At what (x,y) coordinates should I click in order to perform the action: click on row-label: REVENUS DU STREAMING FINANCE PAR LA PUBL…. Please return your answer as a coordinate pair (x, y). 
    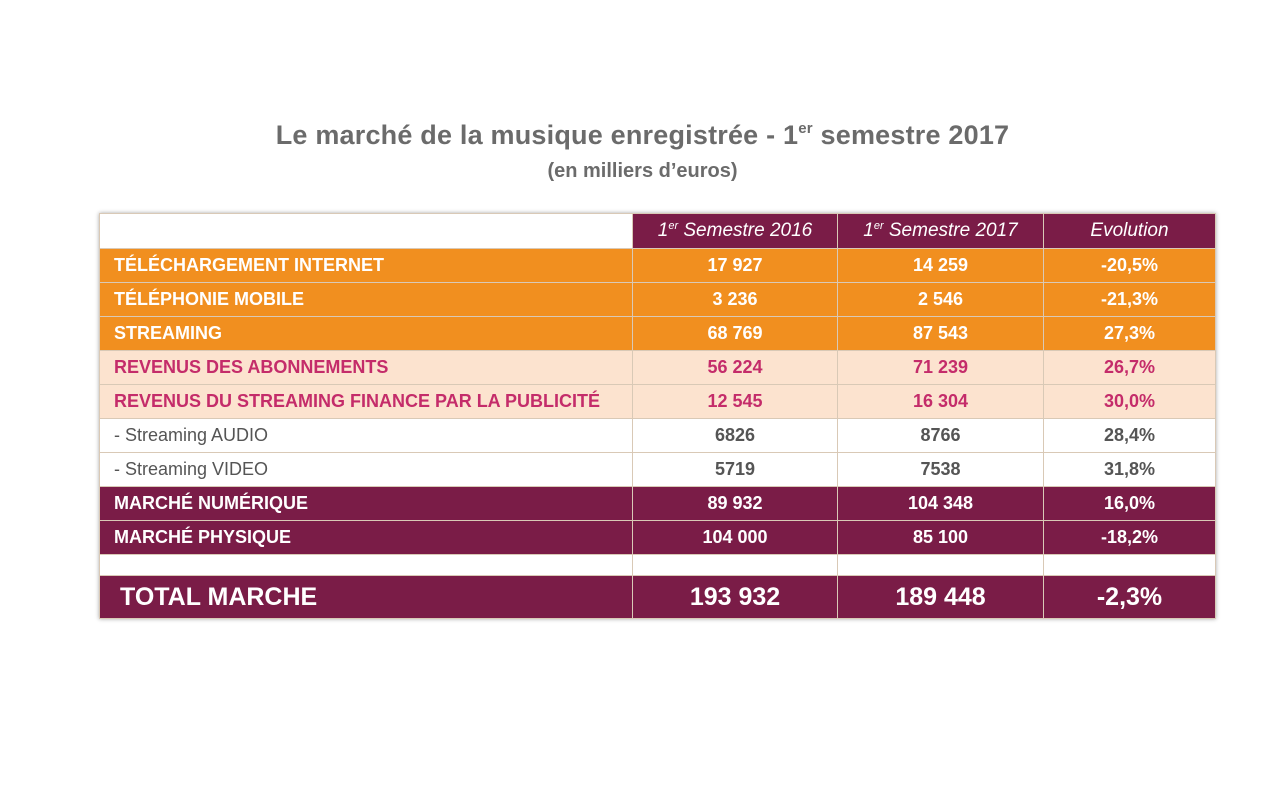
    Looking at the image, I should click on (366, 401).